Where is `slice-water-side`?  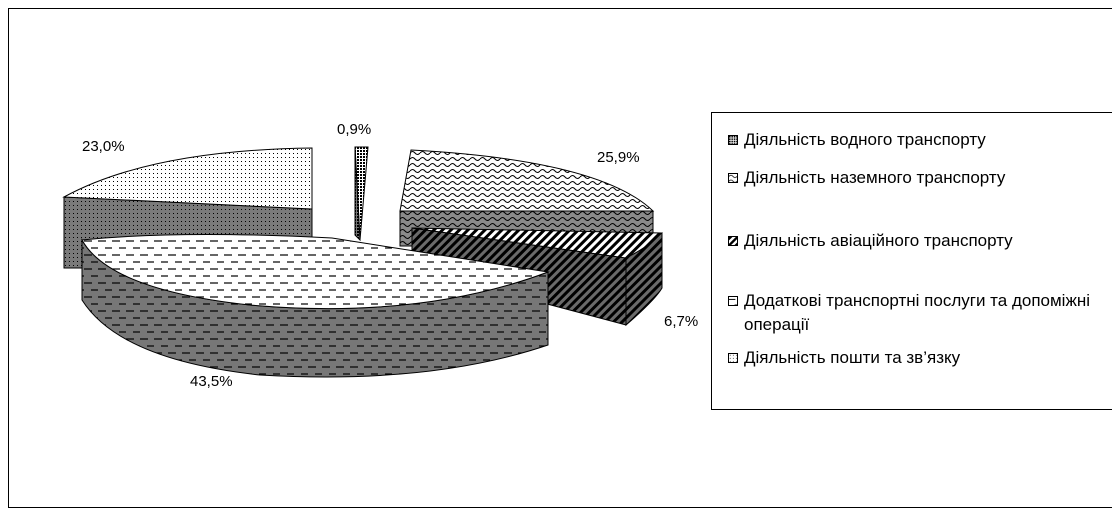 slice-water-side is located at coordinates (357, 194).